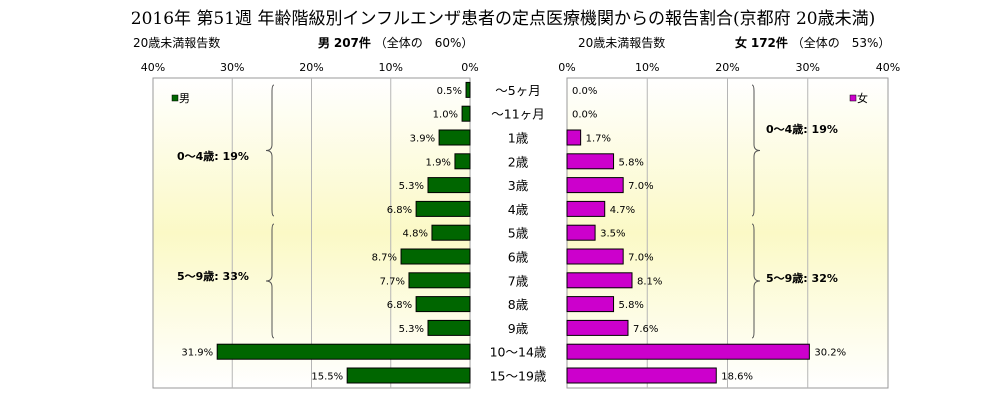 This screenshot has width=1006, height=400. What do you see at coordinates (622, 43) in the screenshot?
I see `female-count-label: 20歳未満報告数` at bounding box center [622, 43].